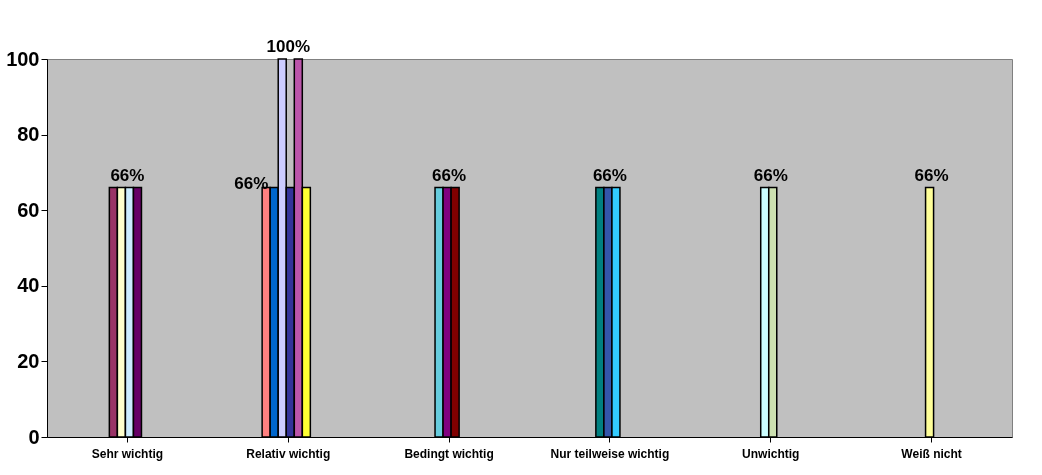  What do you see at coordinates (288, 46) in the screenshot?
I see `annotation: 100%` at bounding box center [288, 46].